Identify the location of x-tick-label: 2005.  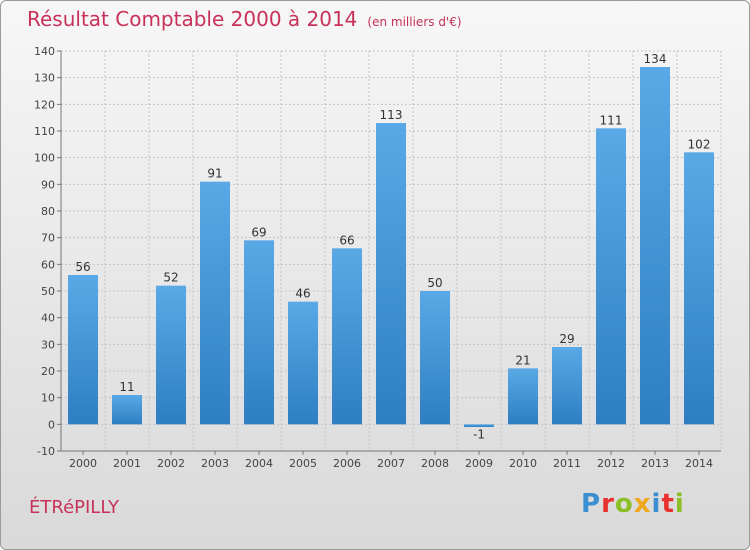
(303, 463).